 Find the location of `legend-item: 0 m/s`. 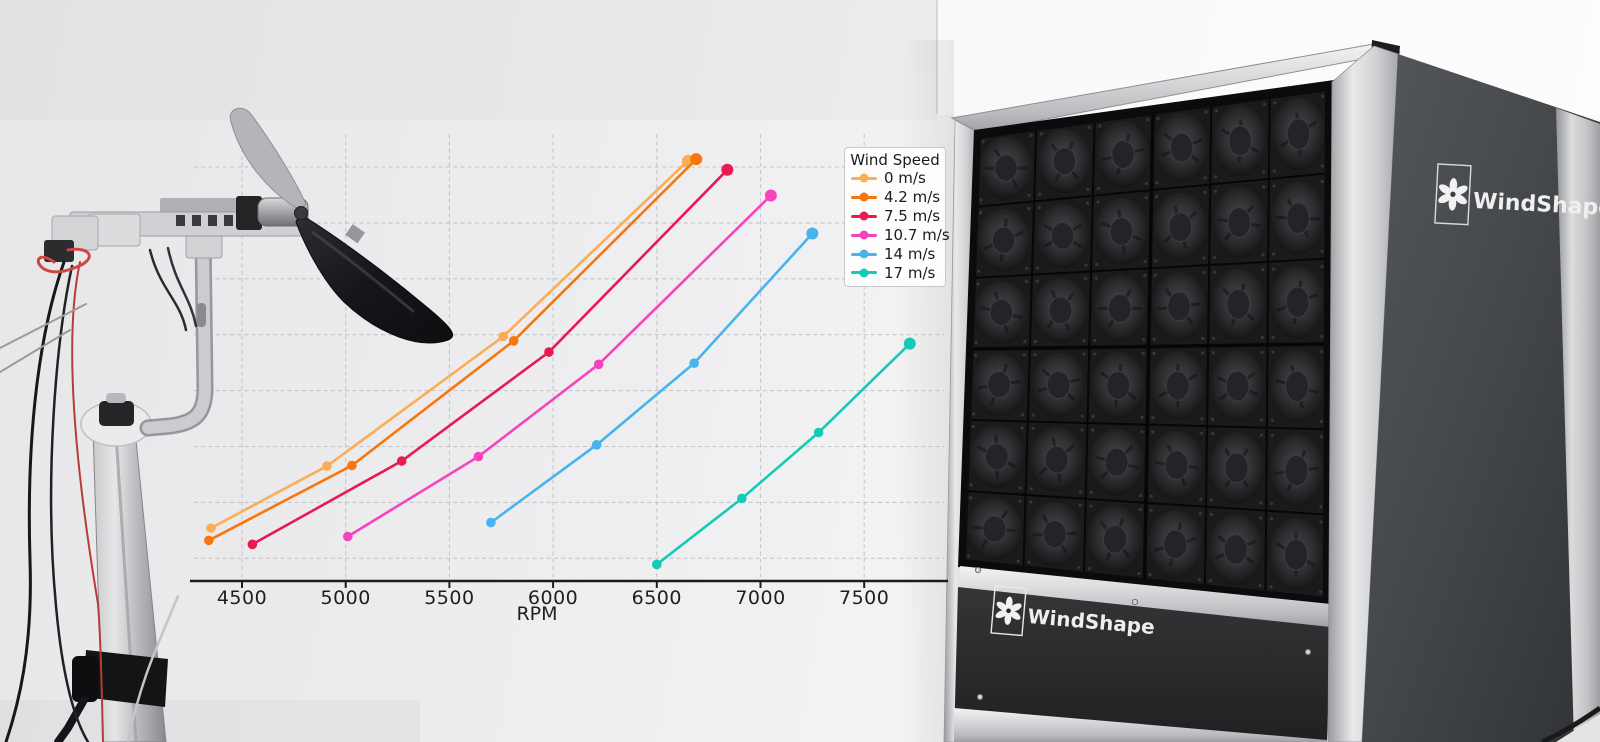

legend-item: 0 m/s is located at coordinates (895, 178).